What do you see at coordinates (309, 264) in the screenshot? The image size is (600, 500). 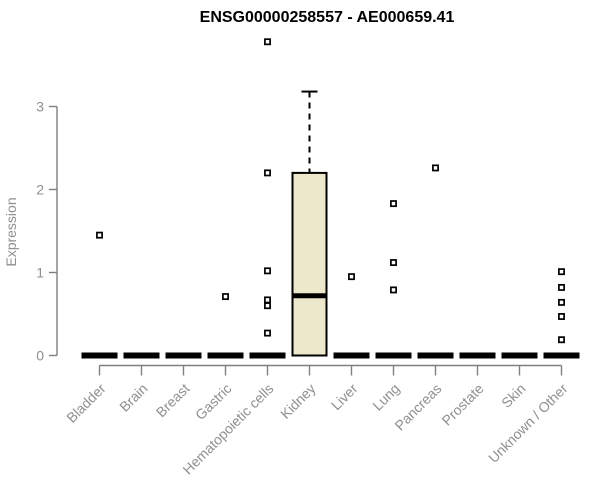 I see `box-kidney` at bounding box center [309, 264].